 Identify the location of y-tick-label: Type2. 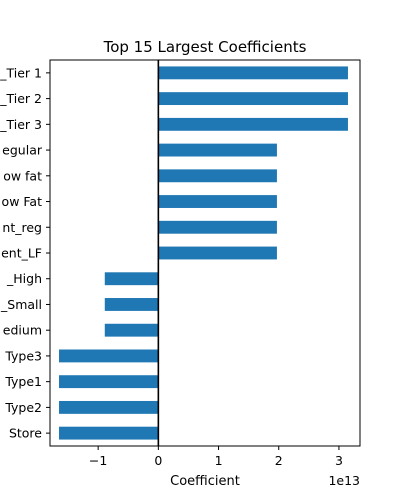
(23, 407).